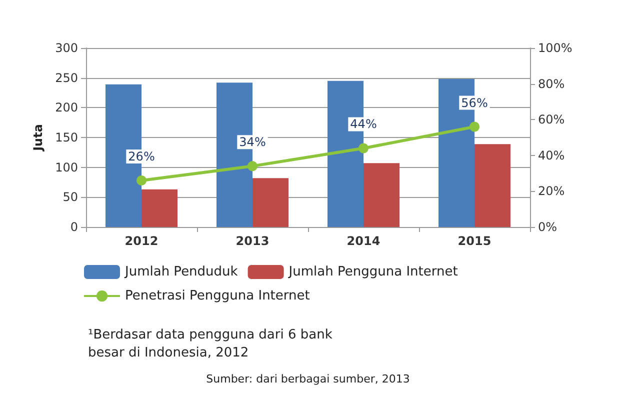 The image size is (617, 400). I want to click on y2-tick-label: 20%, so click(551, 191).